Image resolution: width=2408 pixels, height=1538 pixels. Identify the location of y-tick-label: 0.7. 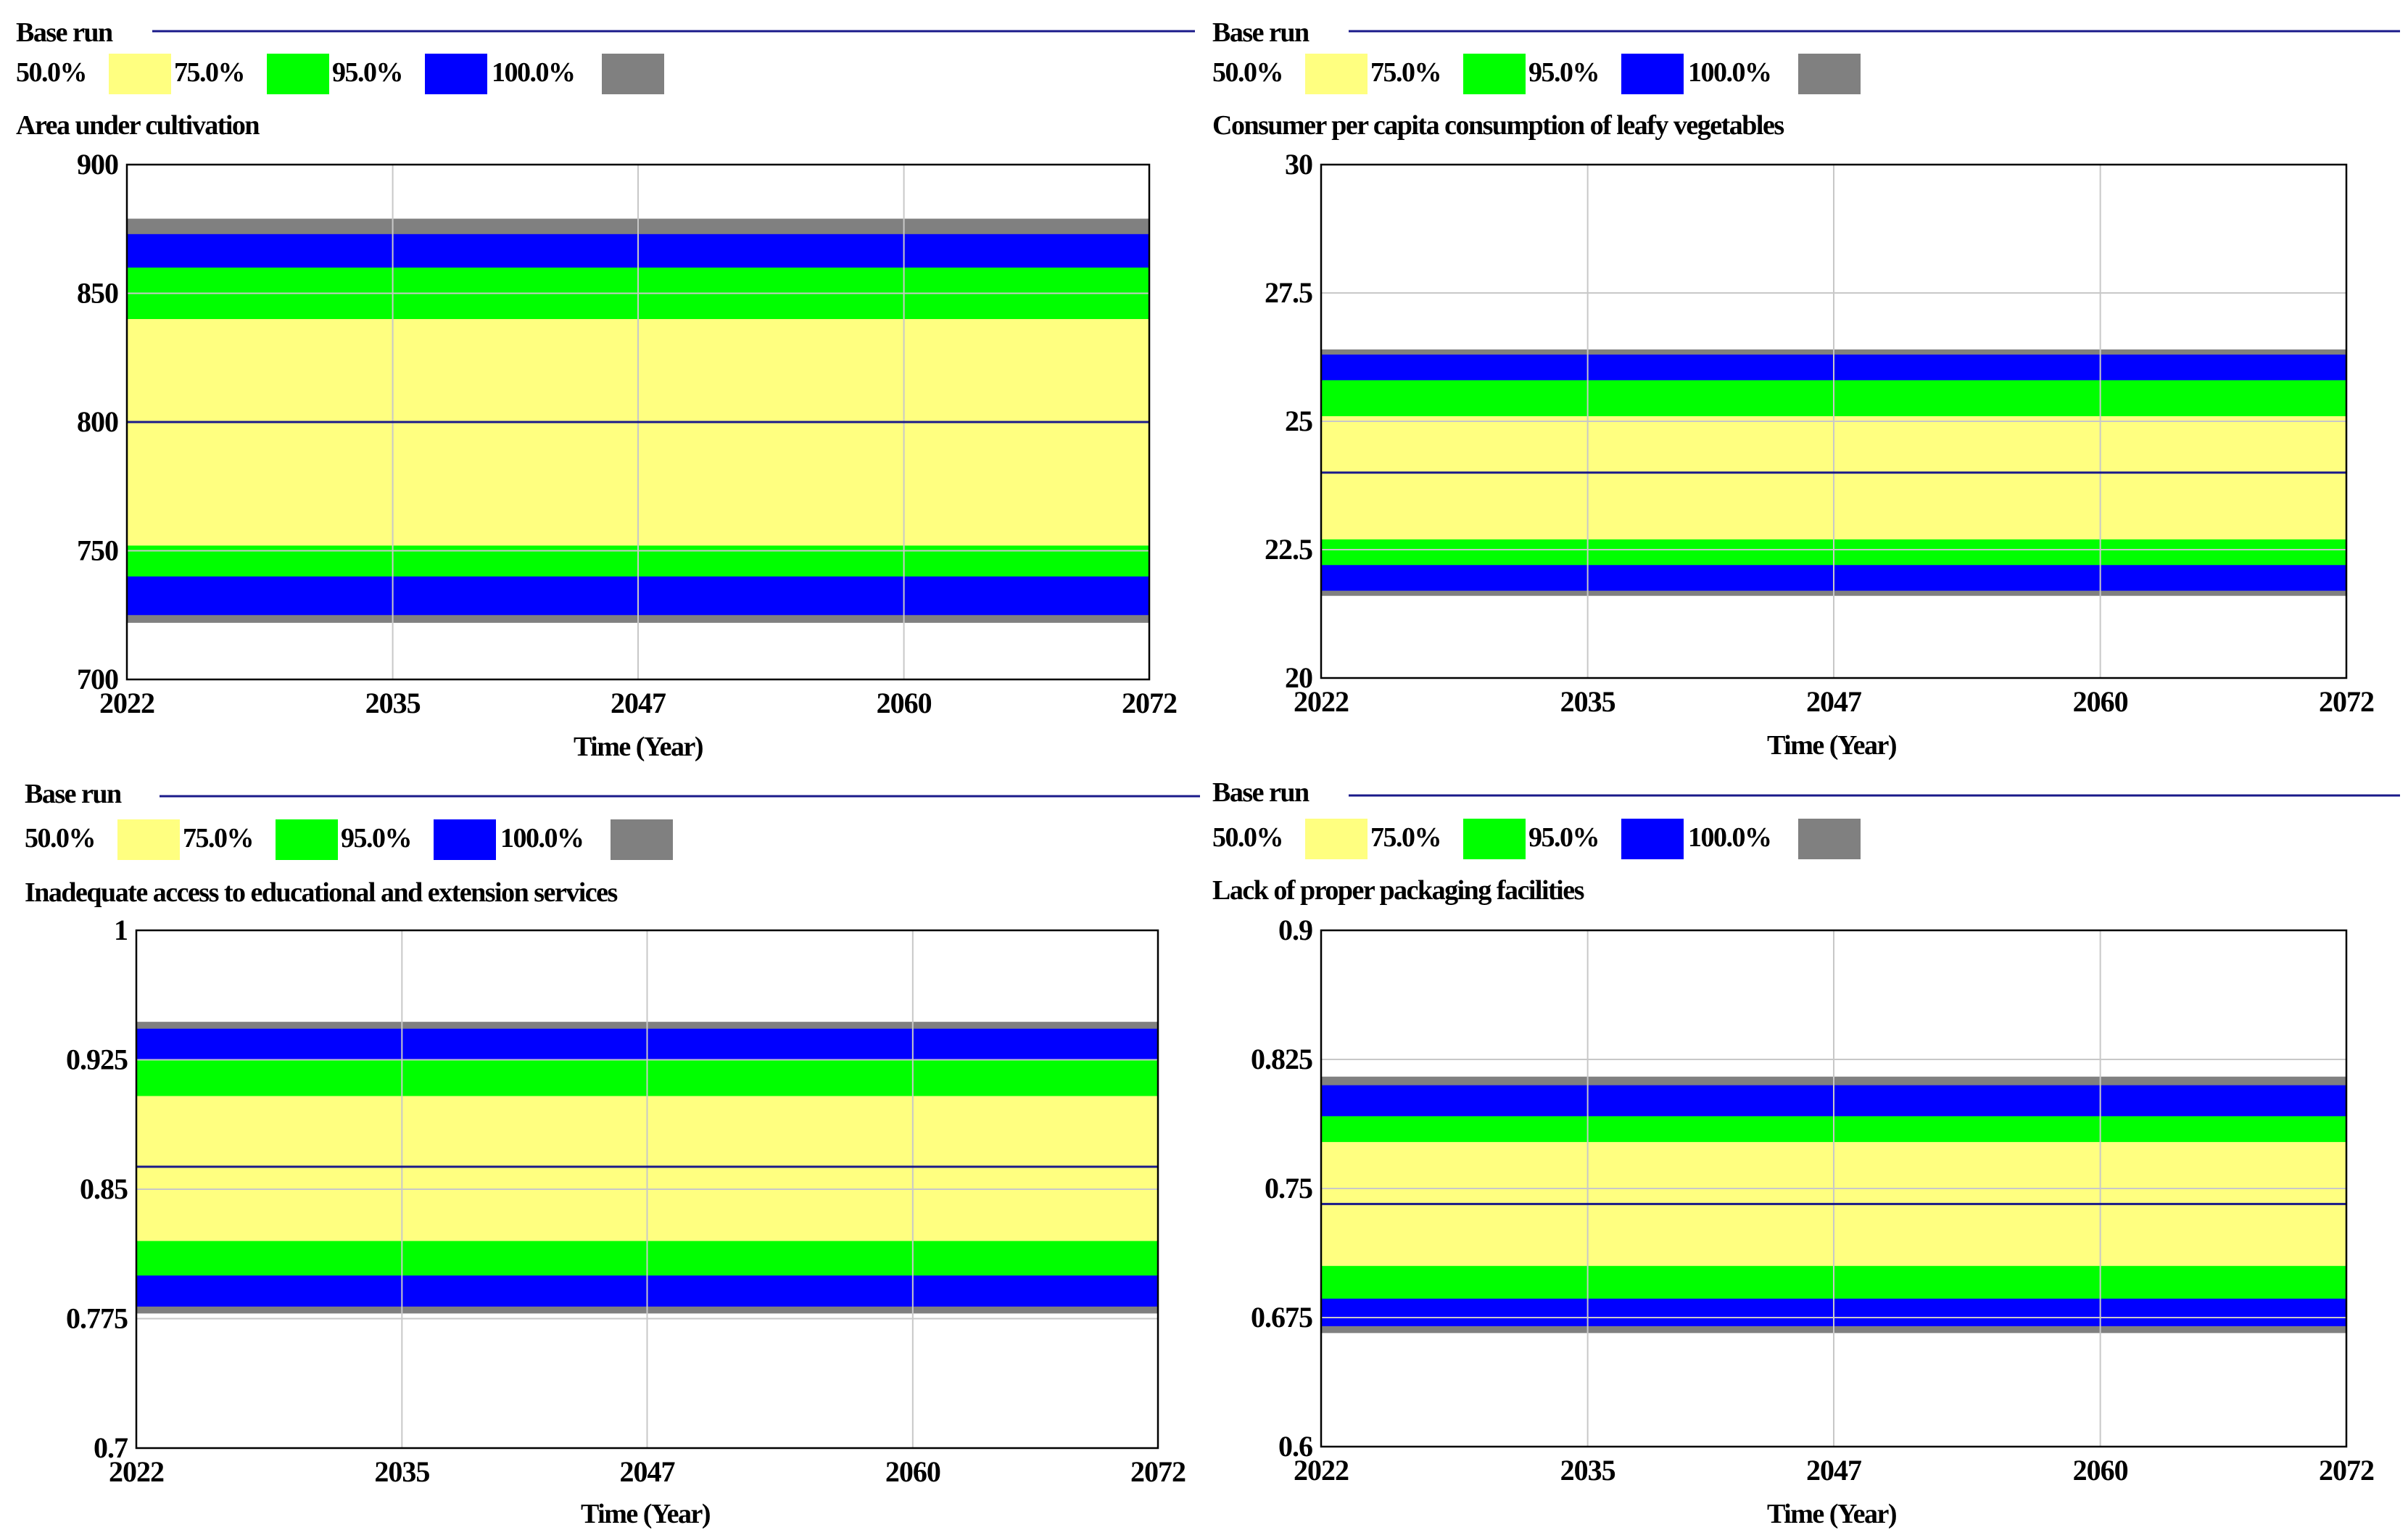
(111, 1447).